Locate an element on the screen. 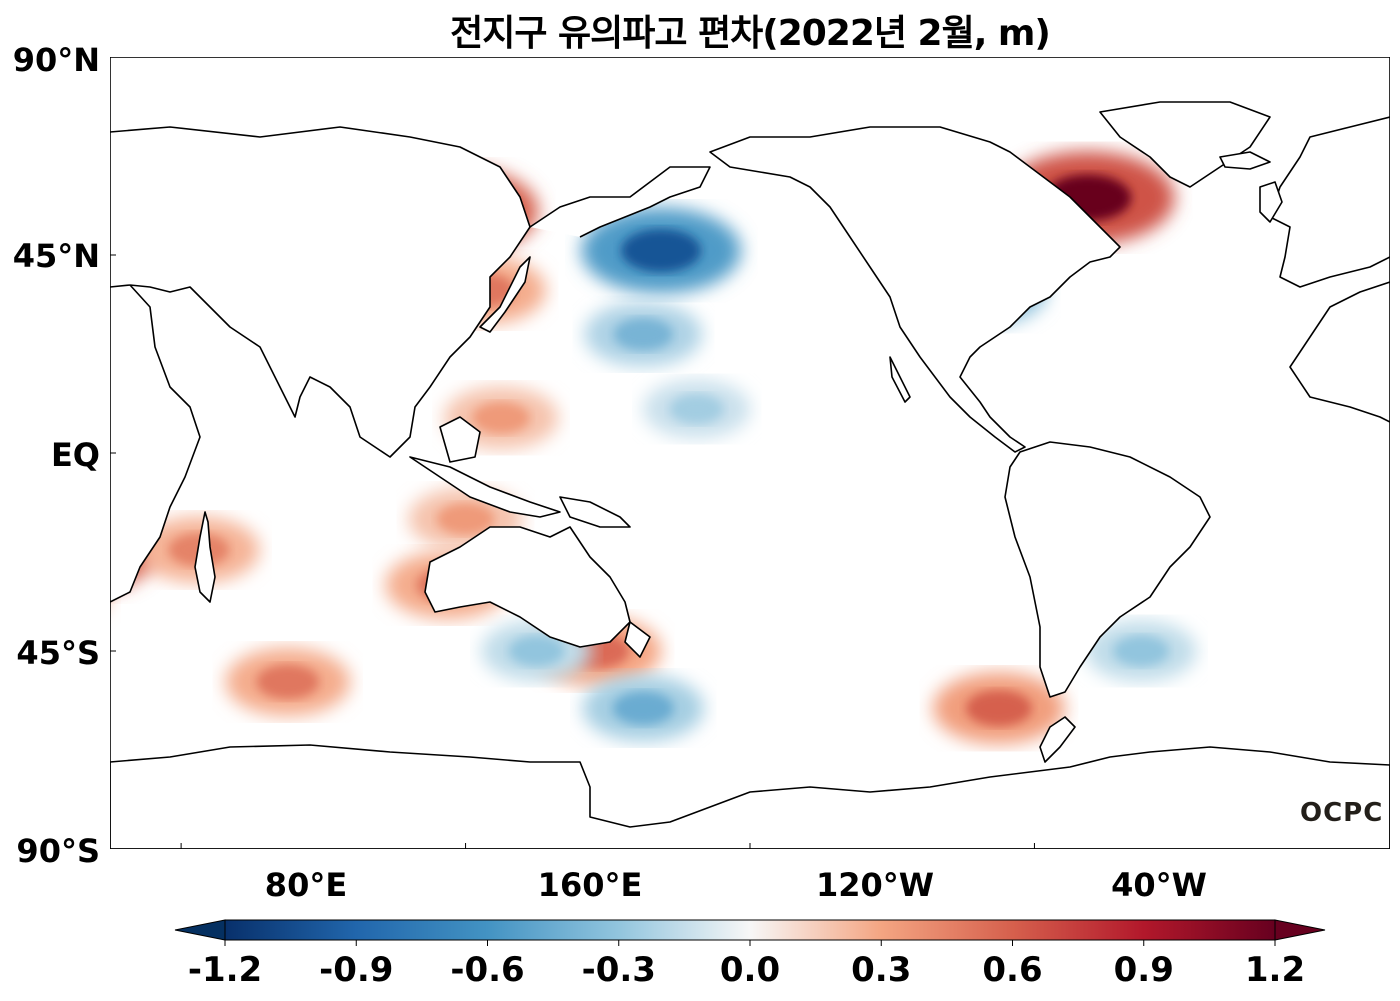  colorbar-tick-label: 0.3 is located at coordinates (881, 970).